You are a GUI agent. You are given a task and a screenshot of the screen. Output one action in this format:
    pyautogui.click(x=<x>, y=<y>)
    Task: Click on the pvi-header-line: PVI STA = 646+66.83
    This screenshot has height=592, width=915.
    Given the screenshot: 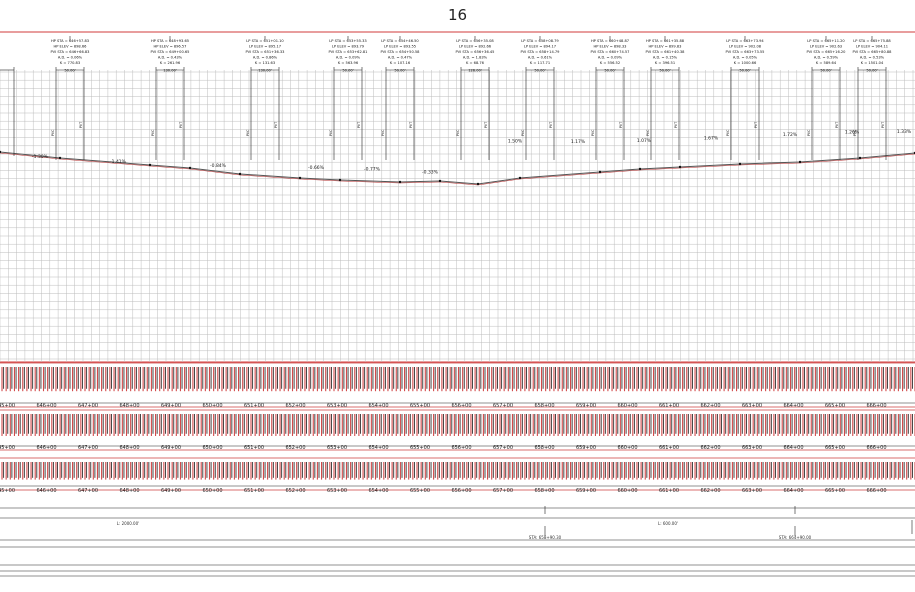 What is the action you would take?
    pyautogui.click(x=70, y=52)
    